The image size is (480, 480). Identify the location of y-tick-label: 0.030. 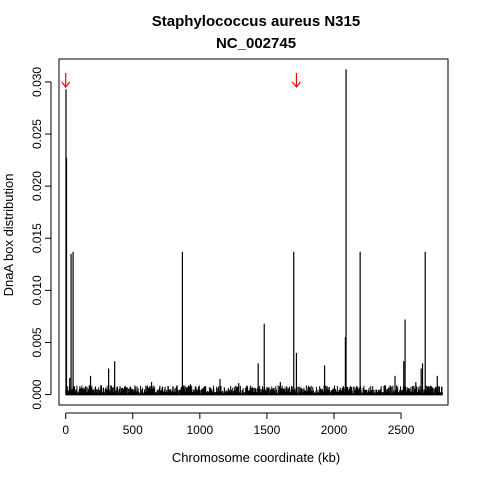
(37, 82).